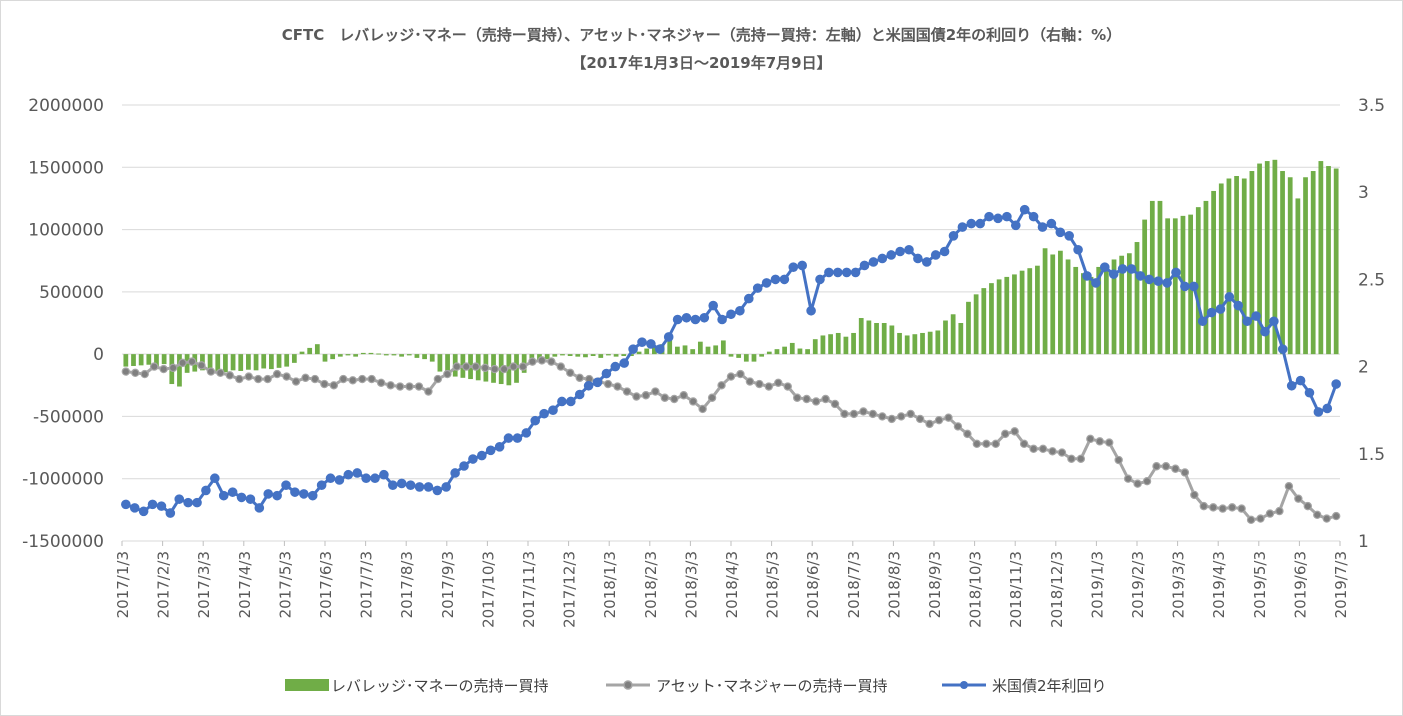  Describe the element at coordinates (245, 584) in the screenshot. I see `x-axis-tick-label: 2017/4/3` at that location.